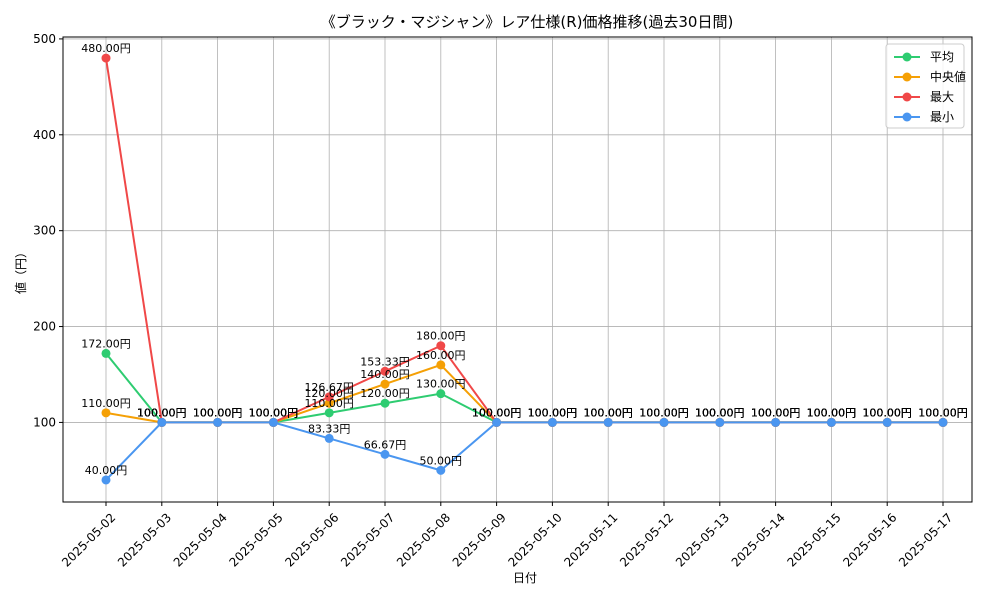 Image resolution: width=1000 pixels, height=600 pixels. Describe the element at coordinates (88, 539) in the screenshot. I see `x-tick-label: 2025-05-02` at that location.